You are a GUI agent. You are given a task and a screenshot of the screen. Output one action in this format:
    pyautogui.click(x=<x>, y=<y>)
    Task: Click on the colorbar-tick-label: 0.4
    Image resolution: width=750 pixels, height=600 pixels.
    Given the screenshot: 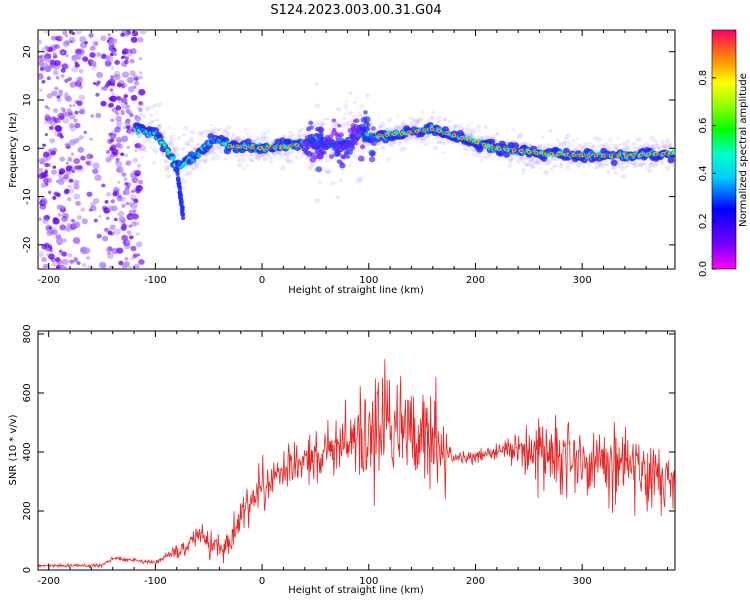 What is the action you would take?
    pyautogui.click(x=703, y=173)
    